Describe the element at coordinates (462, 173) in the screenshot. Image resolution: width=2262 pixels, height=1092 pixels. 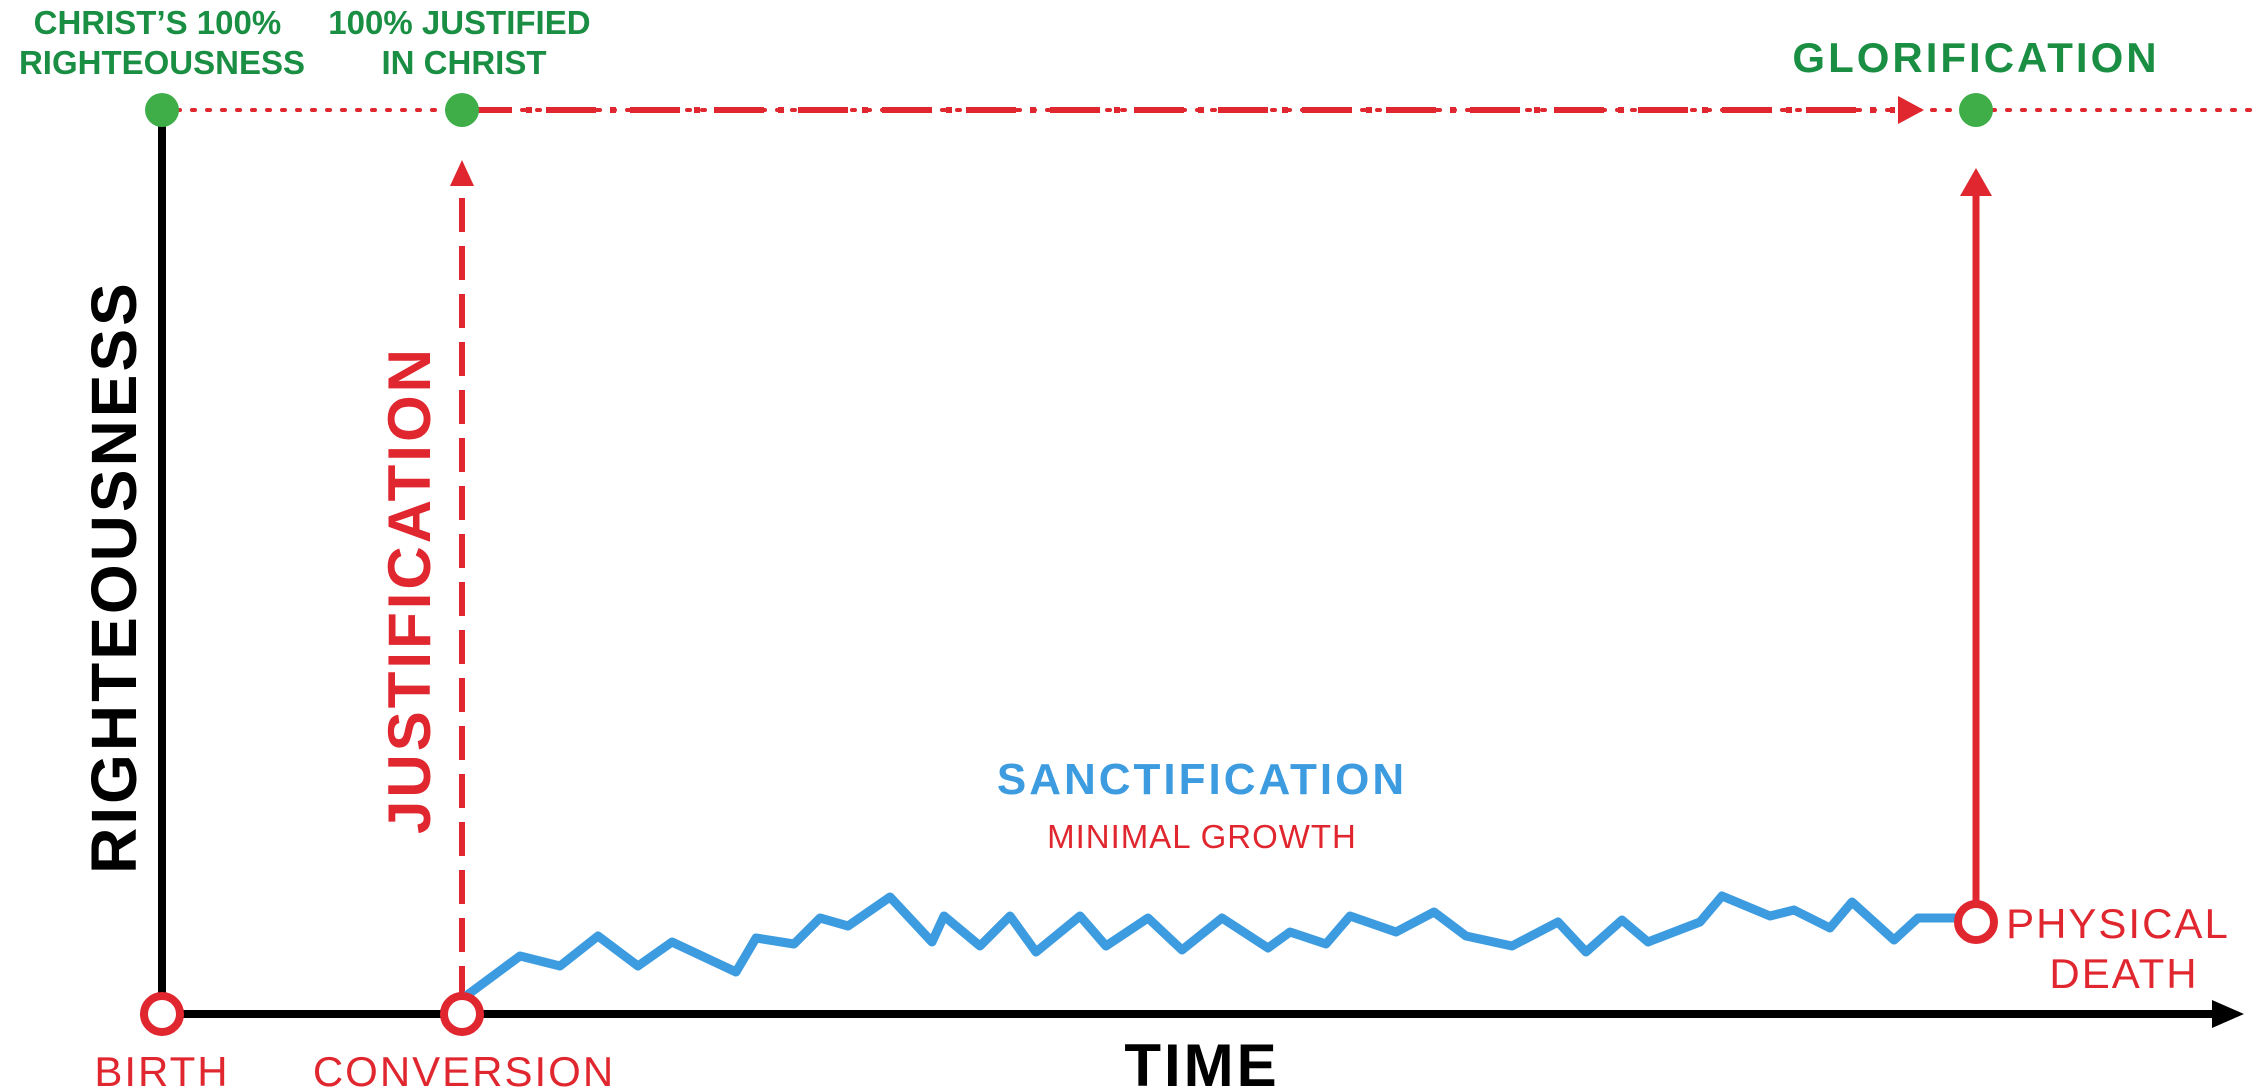
I see `justification-arrowhead-icon` at that location.